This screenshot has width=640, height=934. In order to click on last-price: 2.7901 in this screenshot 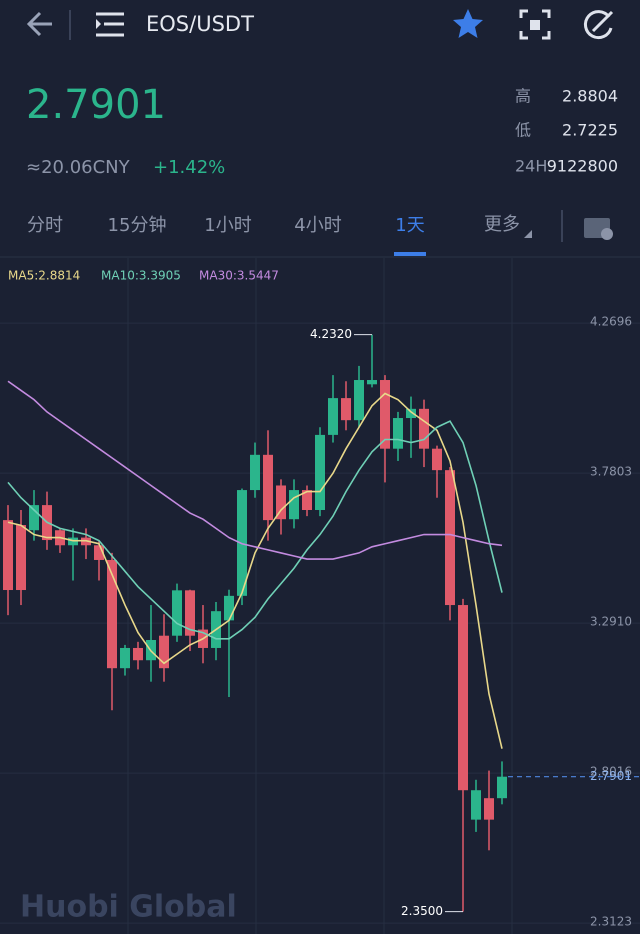, I will do `click(96, 105)`.